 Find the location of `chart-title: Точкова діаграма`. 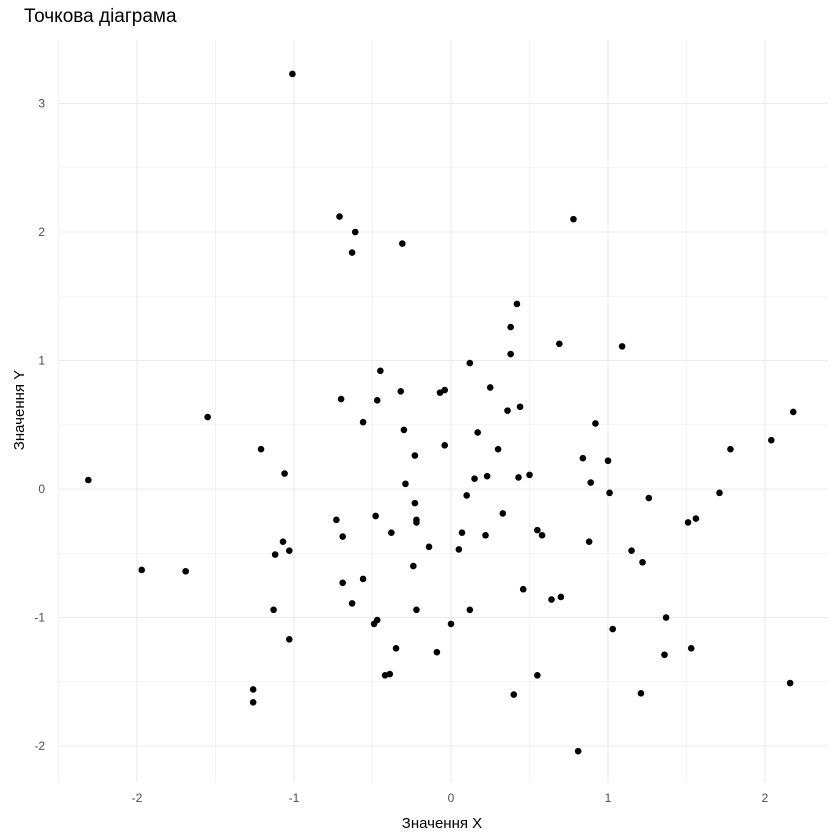

chart-title: Точкова діаграма is located at coordinates (100, 16).